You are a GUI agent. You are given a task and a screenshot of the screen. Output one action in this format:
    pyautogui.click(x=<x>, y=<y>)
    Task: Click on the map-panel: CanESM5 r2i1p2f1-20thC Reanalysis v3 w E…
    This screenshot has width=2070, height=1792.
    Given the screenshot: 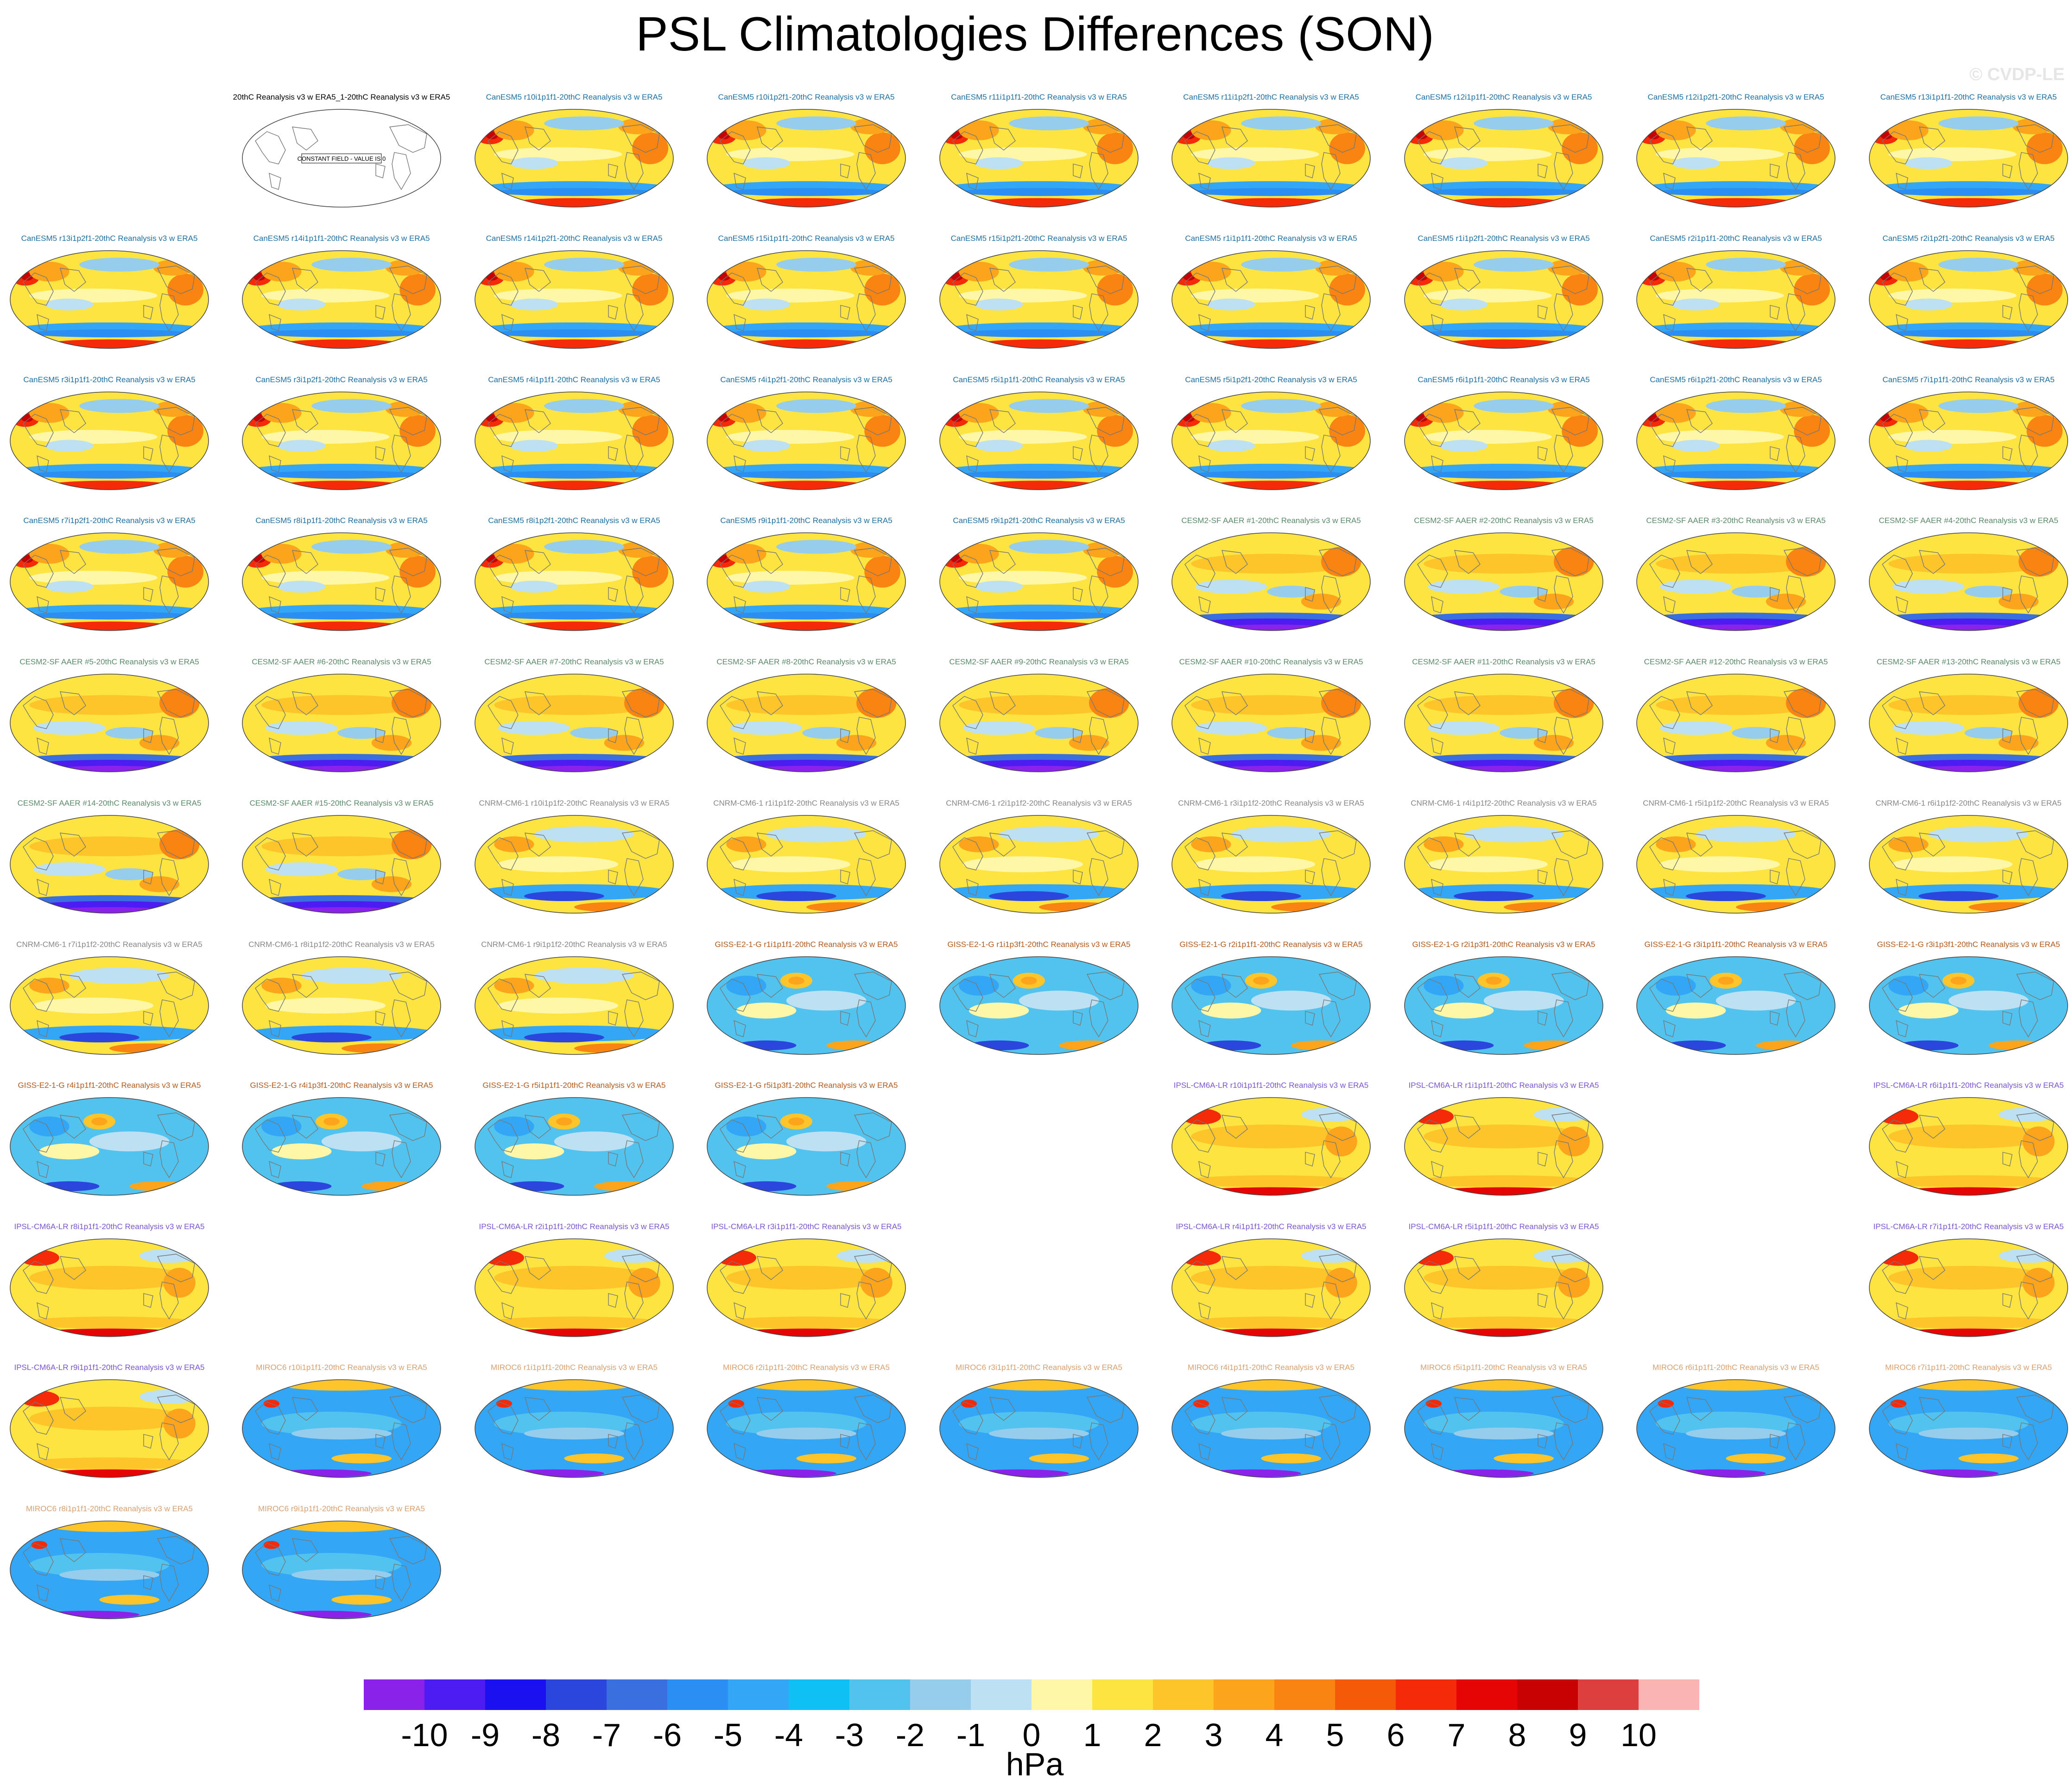 What is the action you would take?
    pyautogui.click(x=1968, y=291)
    